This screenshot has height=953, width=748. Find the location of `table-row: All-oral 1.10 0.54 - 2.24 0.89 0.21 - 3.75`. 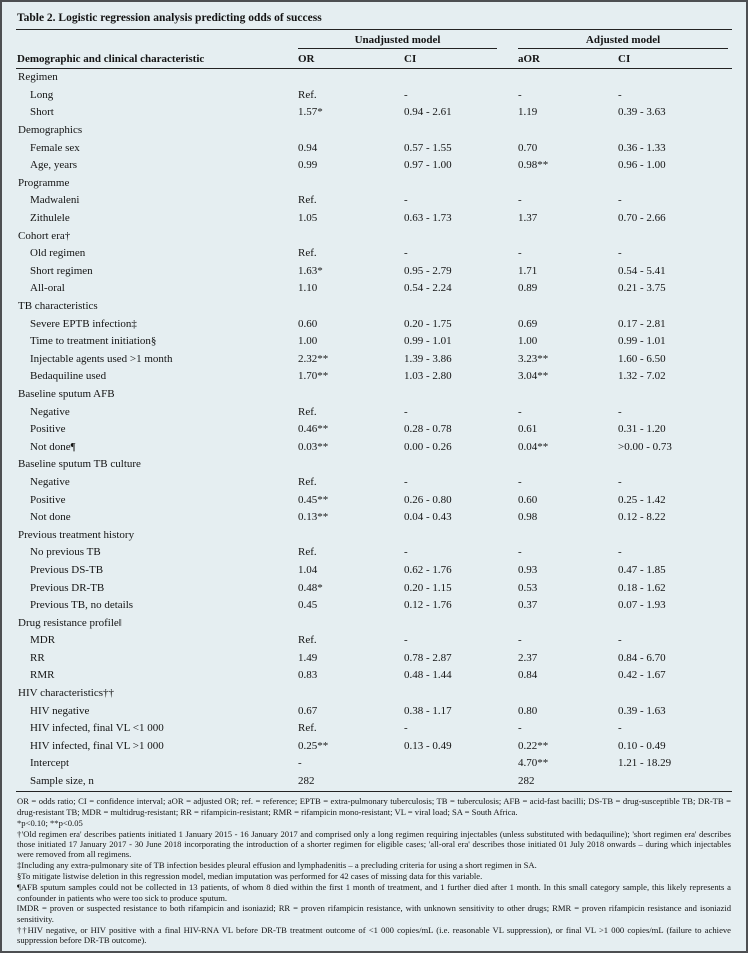

table-row: All-oral 1.10 0.54 - 2.24 0.89 0.21 - 3.75 is located at coordinates (374, 289).